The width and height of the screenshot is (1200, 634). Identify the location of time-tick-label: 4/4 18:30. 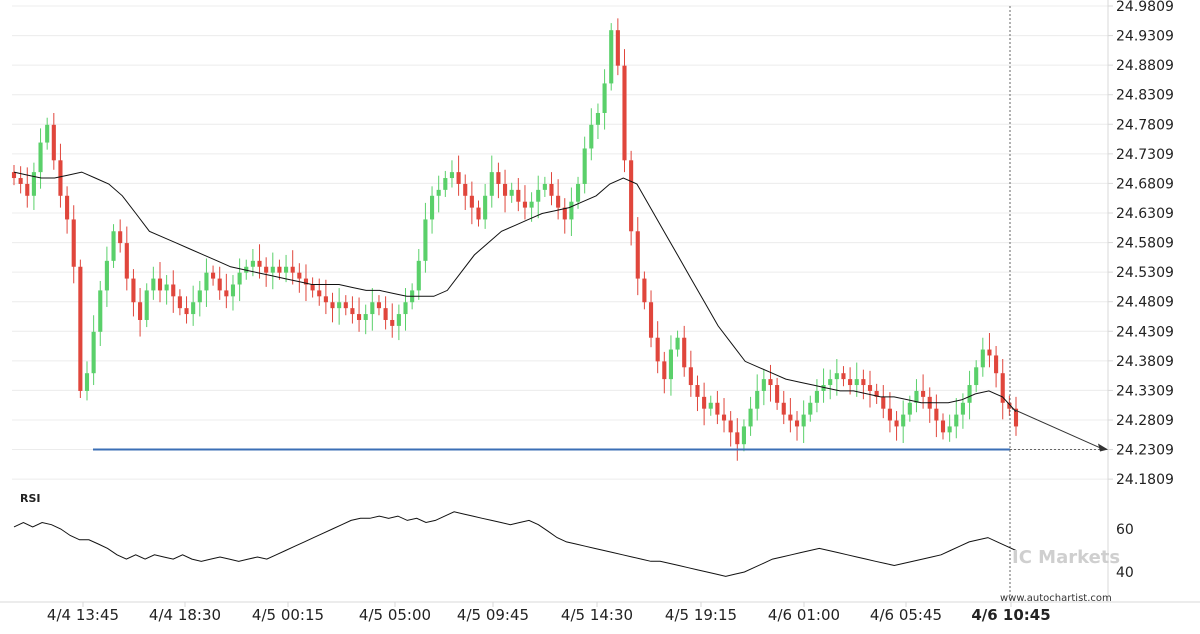
(185, 615).